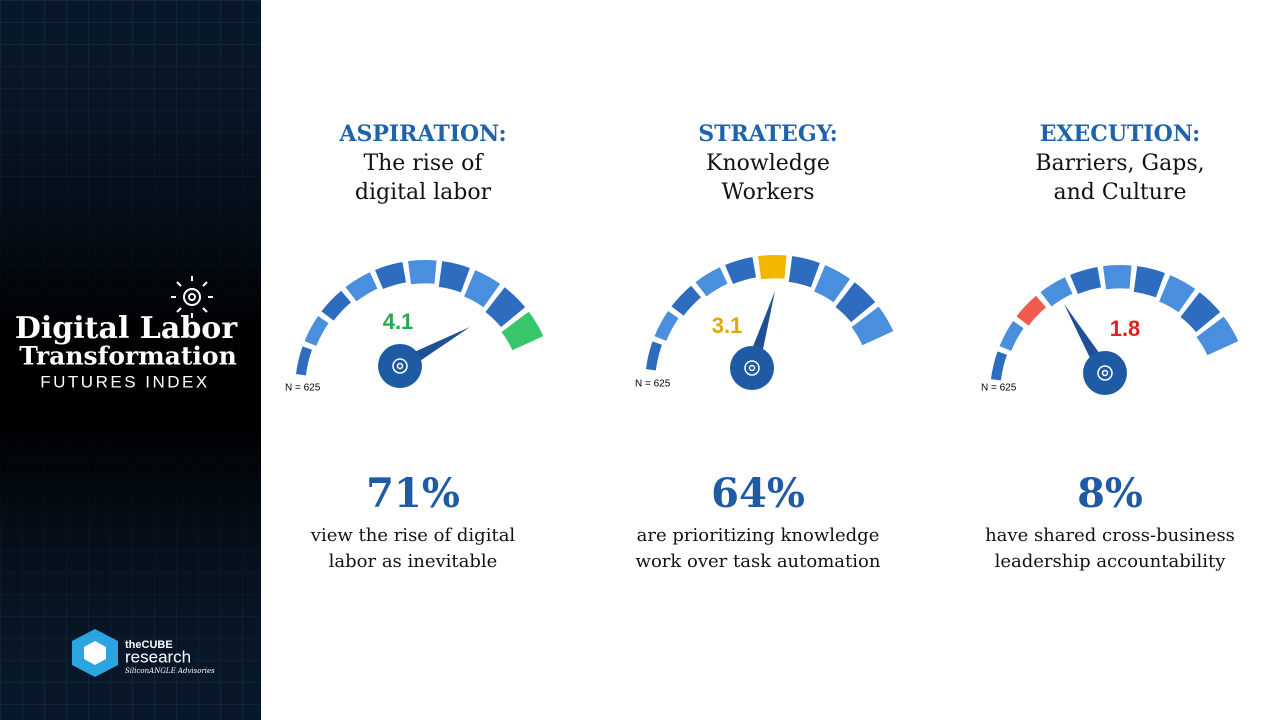 The width and height of the screenshot is (1280, 720). I want to click on stat-description: labor as inevitable, so click(413, 561).